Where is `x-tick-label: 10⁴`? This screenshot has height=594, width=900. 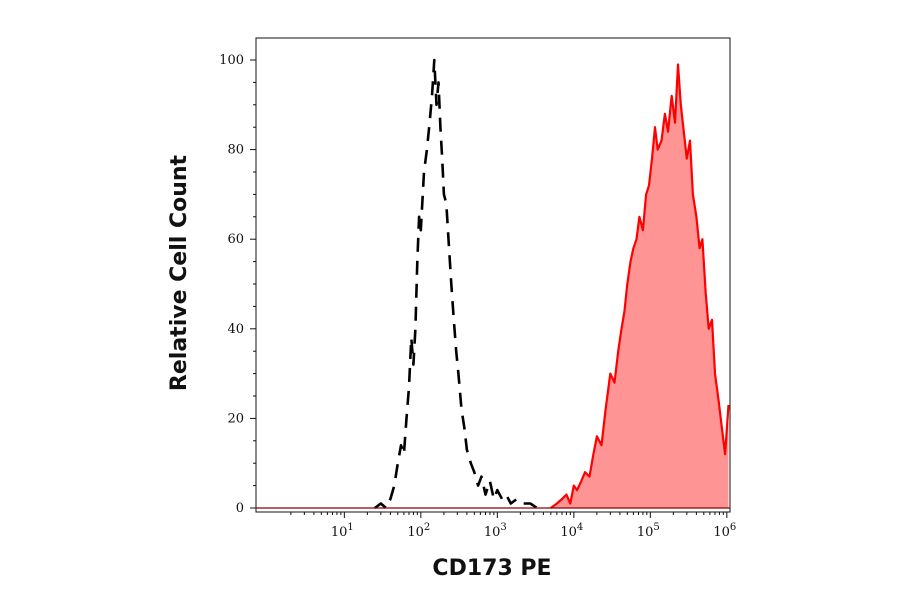 x-tick-label: 10⁴ is located at coordinates (571, 531).